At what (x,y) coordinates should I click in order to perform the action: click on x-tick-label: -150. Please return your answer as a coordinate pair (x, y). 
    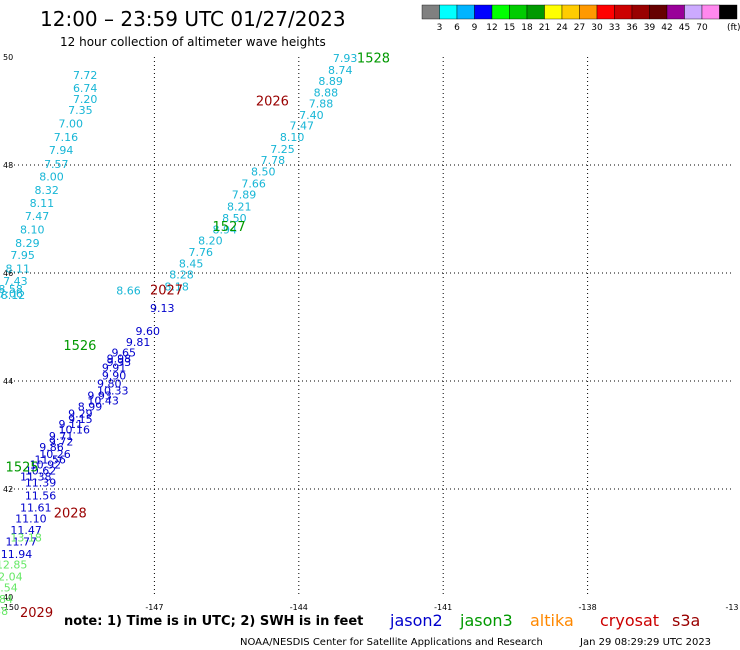
    Looking at the image, I should click on (10, 607).